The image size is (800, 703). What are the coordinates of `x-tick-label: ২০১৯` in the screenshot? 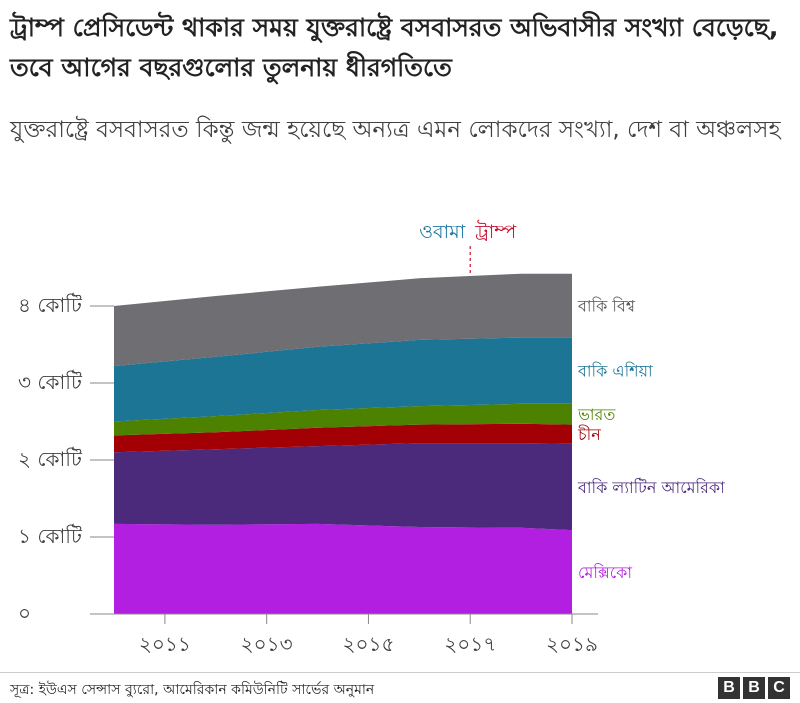 It's located at (572, 644).